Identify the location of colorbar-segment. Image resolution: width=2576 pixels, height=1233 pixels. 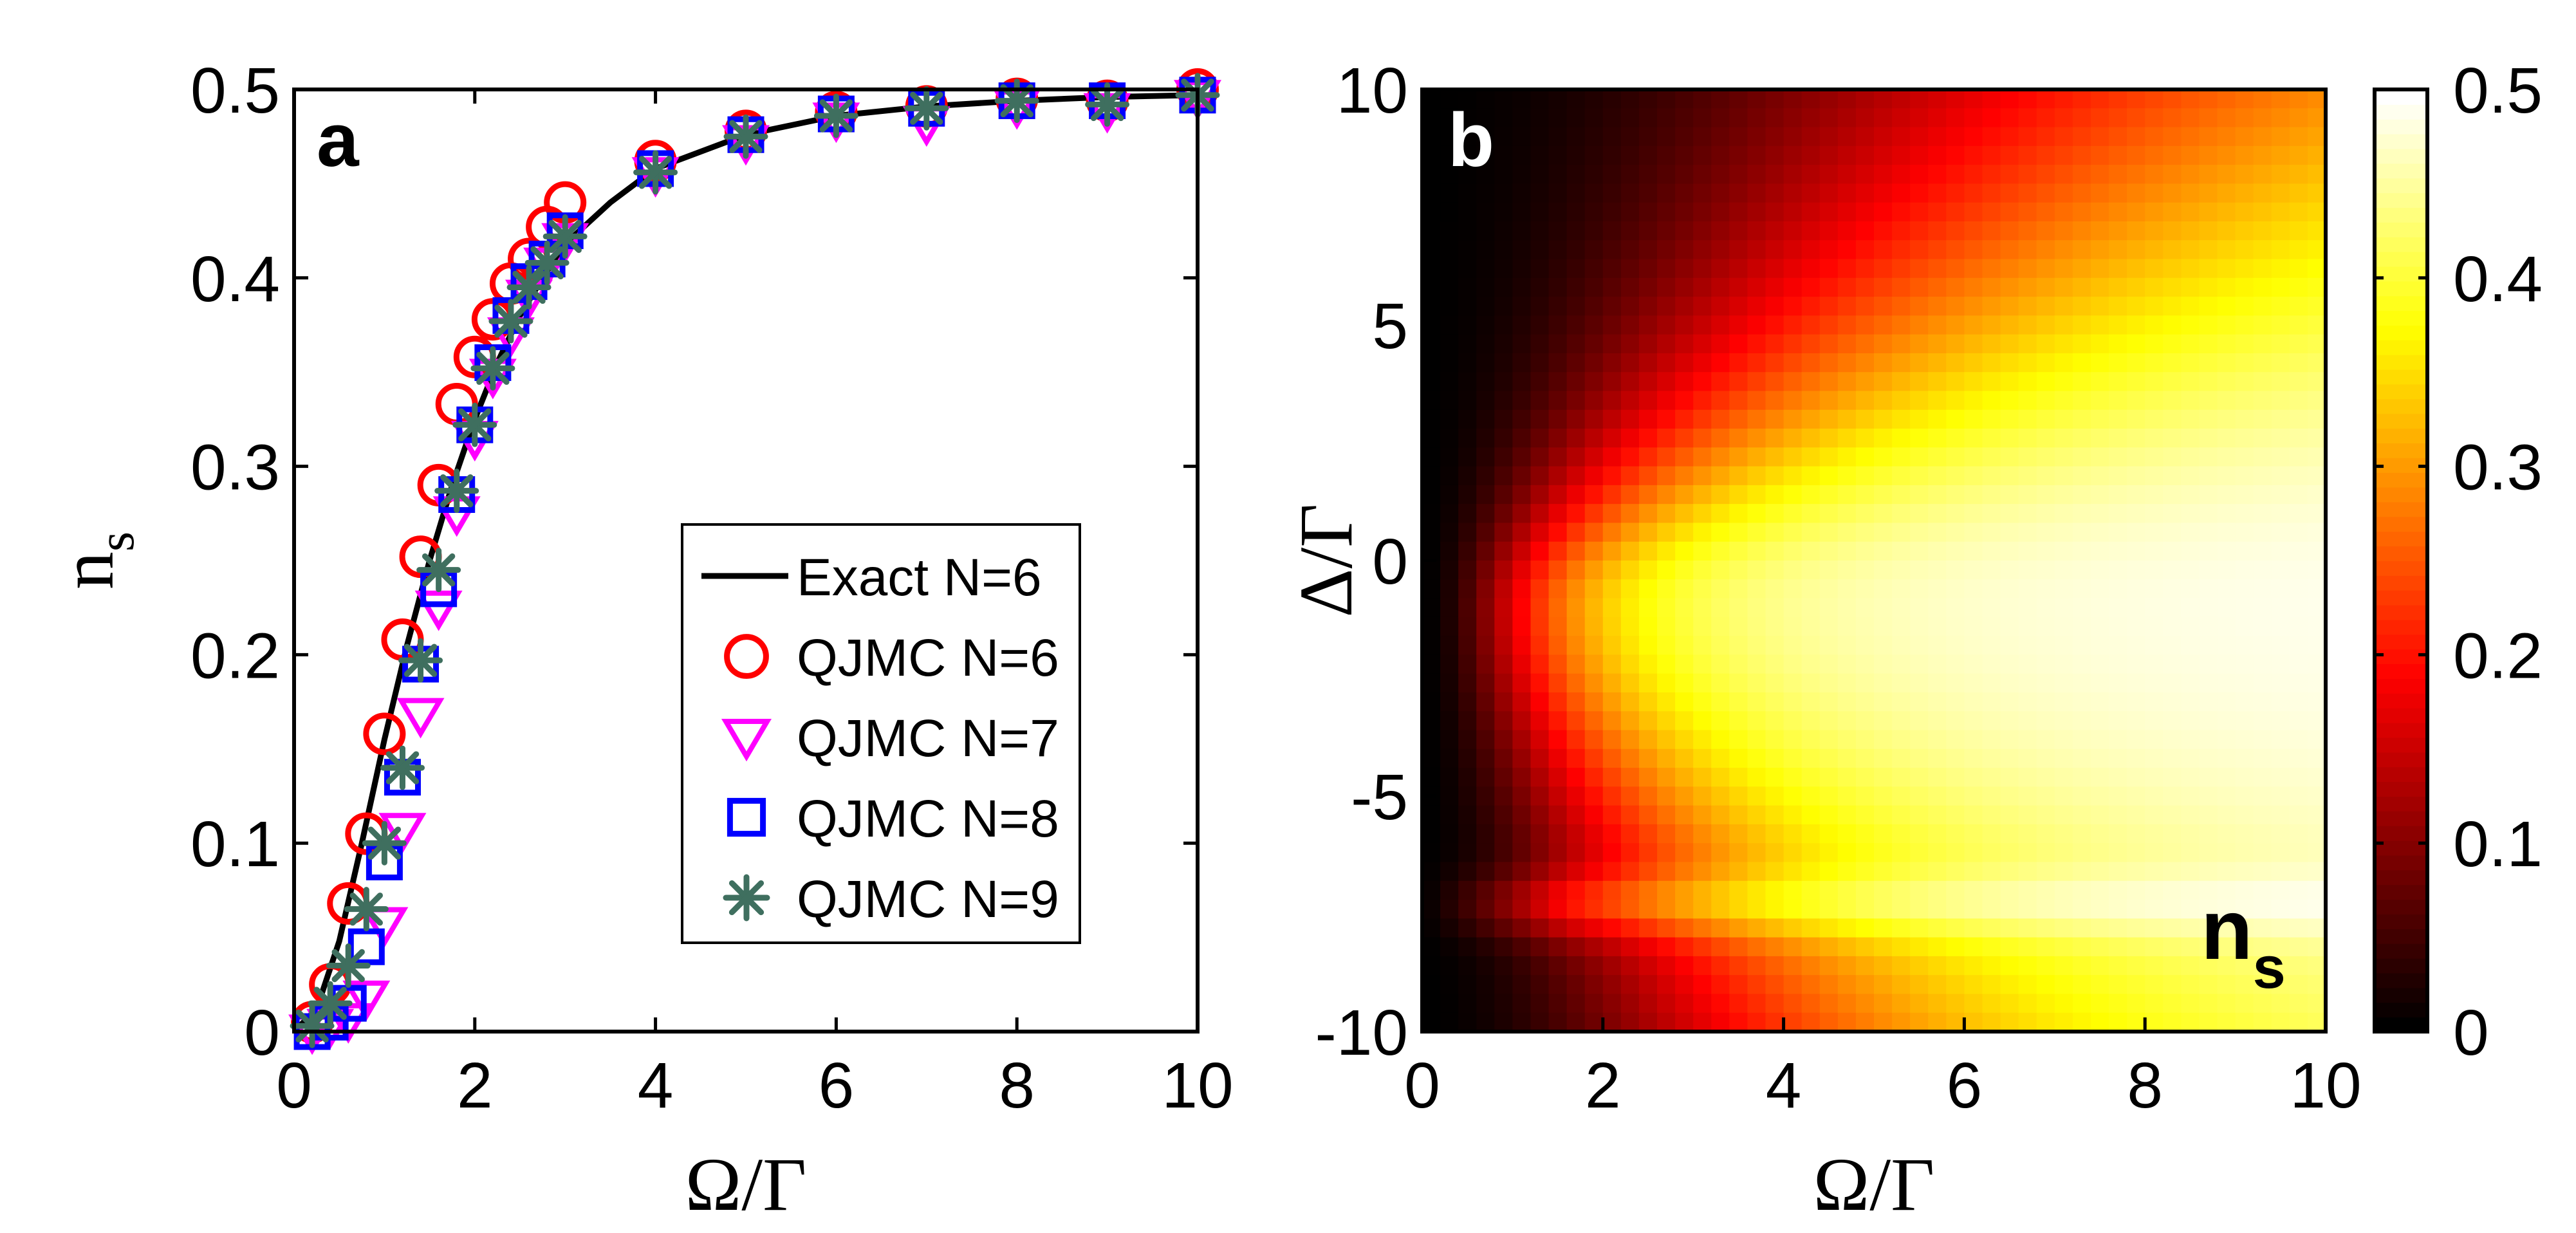
(2401, 229).